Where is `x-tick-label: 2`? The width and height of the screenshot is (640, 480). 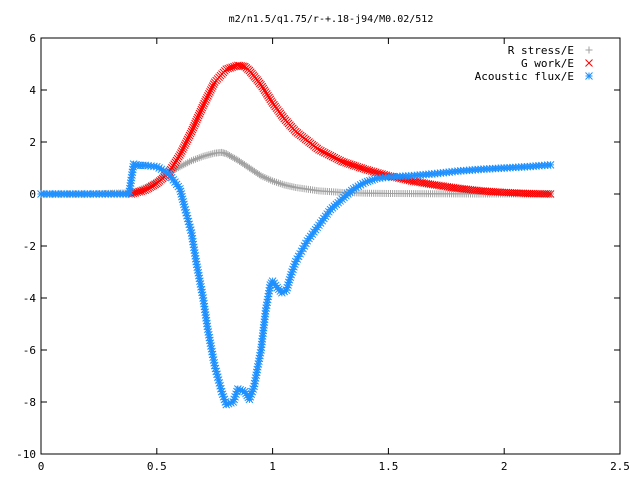
x-tick-label: 2 is located at coordinates (504, 466).